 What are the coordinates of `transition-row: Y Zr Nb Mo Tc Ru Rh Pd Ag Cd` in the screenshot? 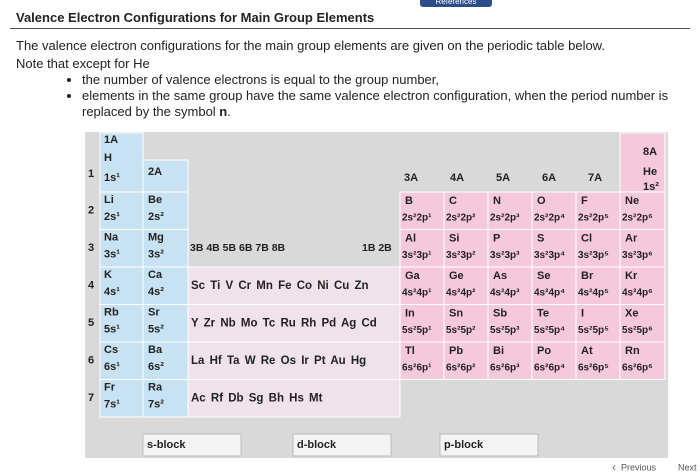 It's located at (284, 323).